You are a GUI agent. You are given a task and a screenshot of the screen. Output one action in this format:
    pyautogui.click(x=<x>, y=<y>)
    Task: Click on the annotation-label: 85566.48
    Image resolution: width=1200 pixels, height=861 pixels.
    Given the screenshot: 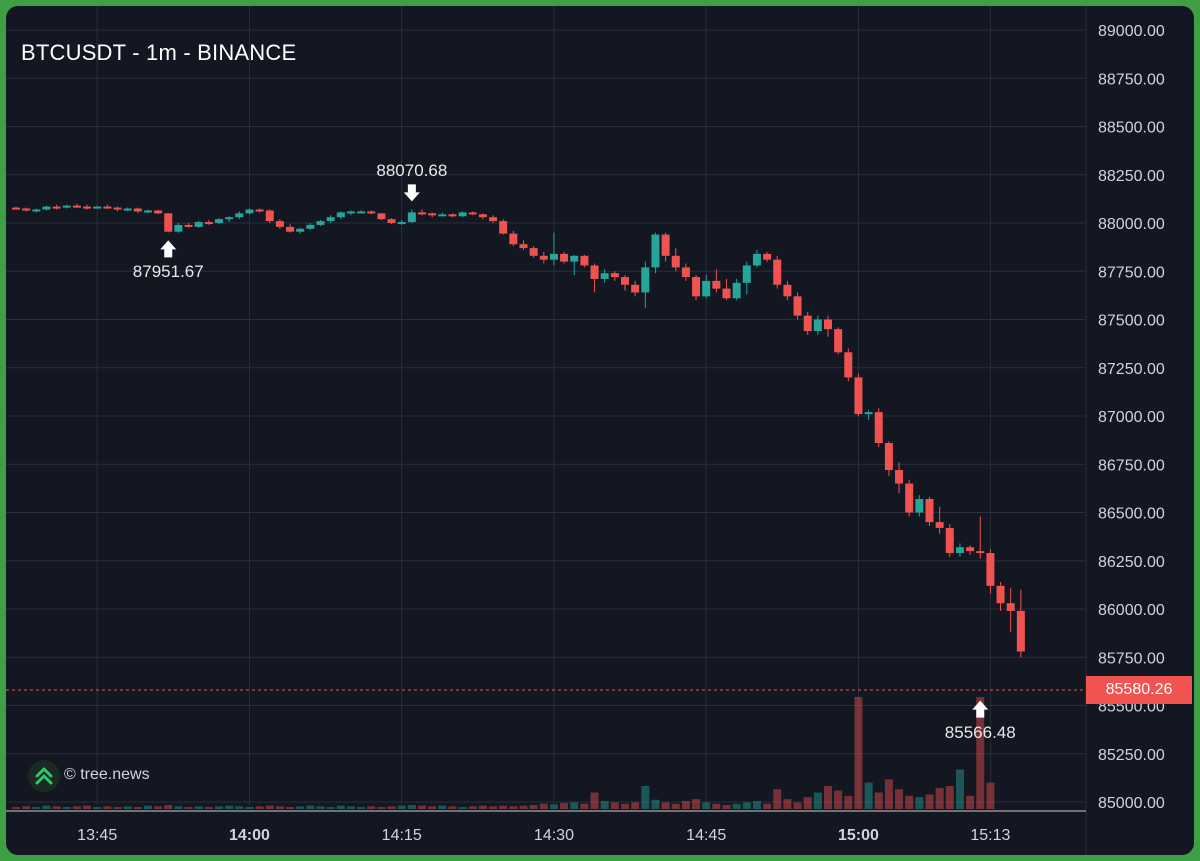 What is the action you would take?
    pyautogui.click(x=980, y=732)
    